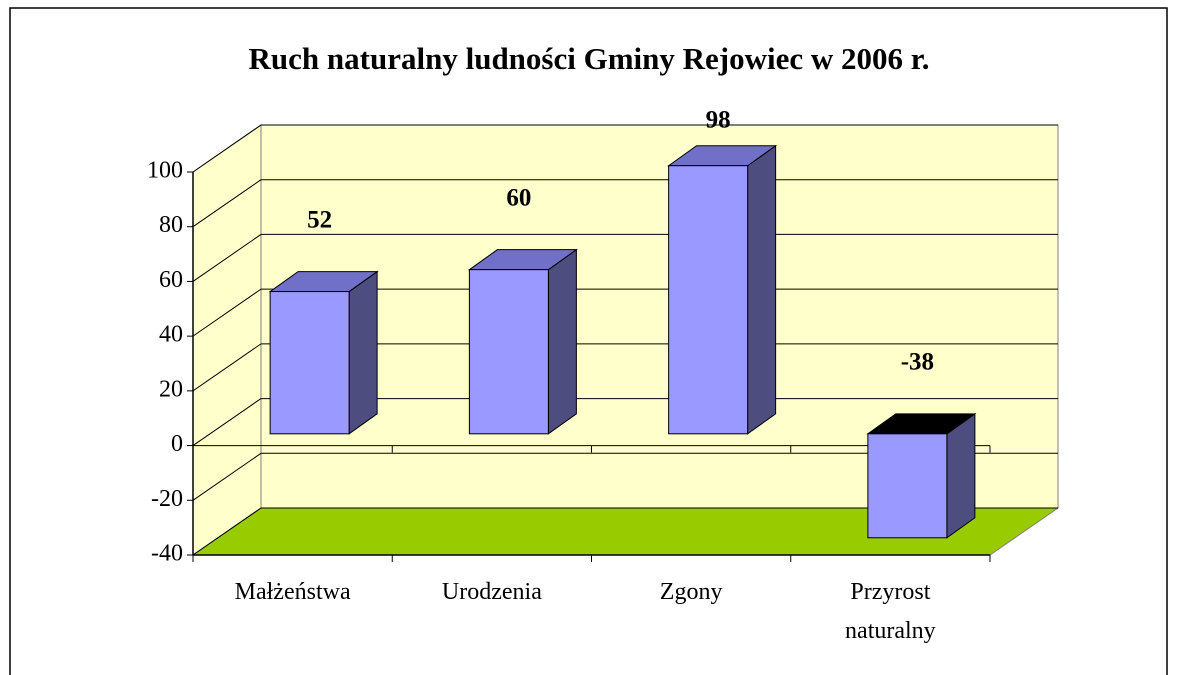 Image resolution: width=1178 pixels, height=675 pixels. What do you see at coordinates (319, 219) in the screenshot?
I see `data-label: 52` at bounding box center [319, 219].